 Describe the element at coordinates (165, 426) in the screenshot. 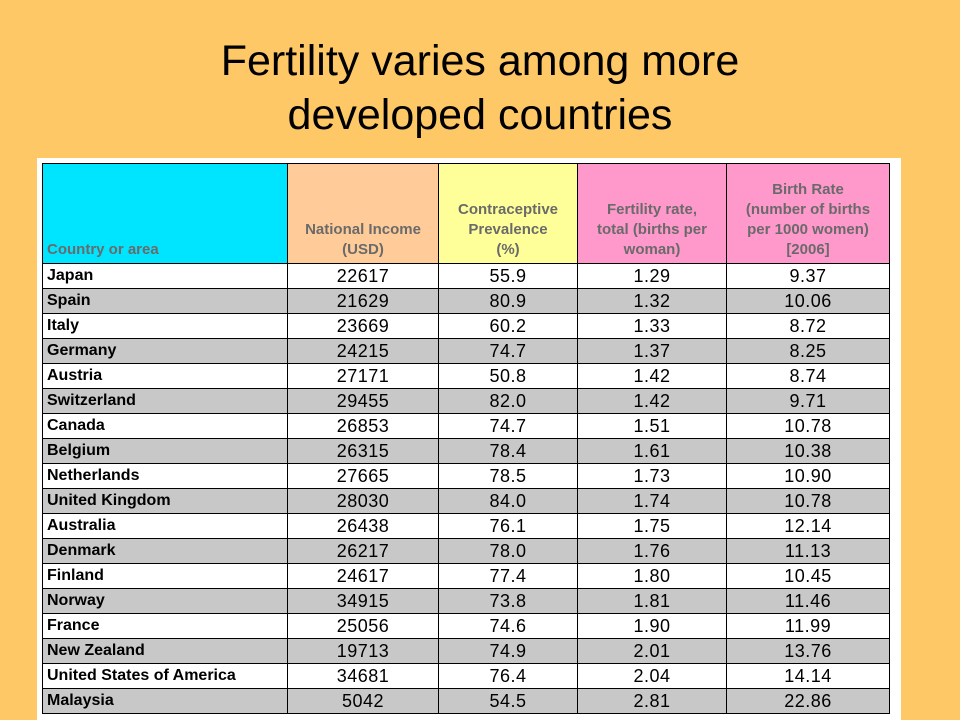

I see `country-cell: Canada` at that location.